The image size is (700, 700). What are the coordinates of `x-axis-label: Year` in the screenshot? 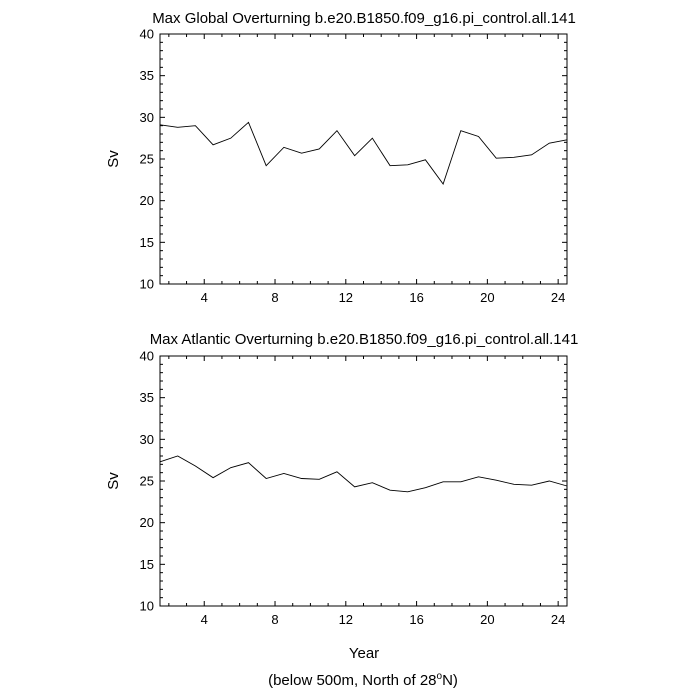 It's located at (364, 653).